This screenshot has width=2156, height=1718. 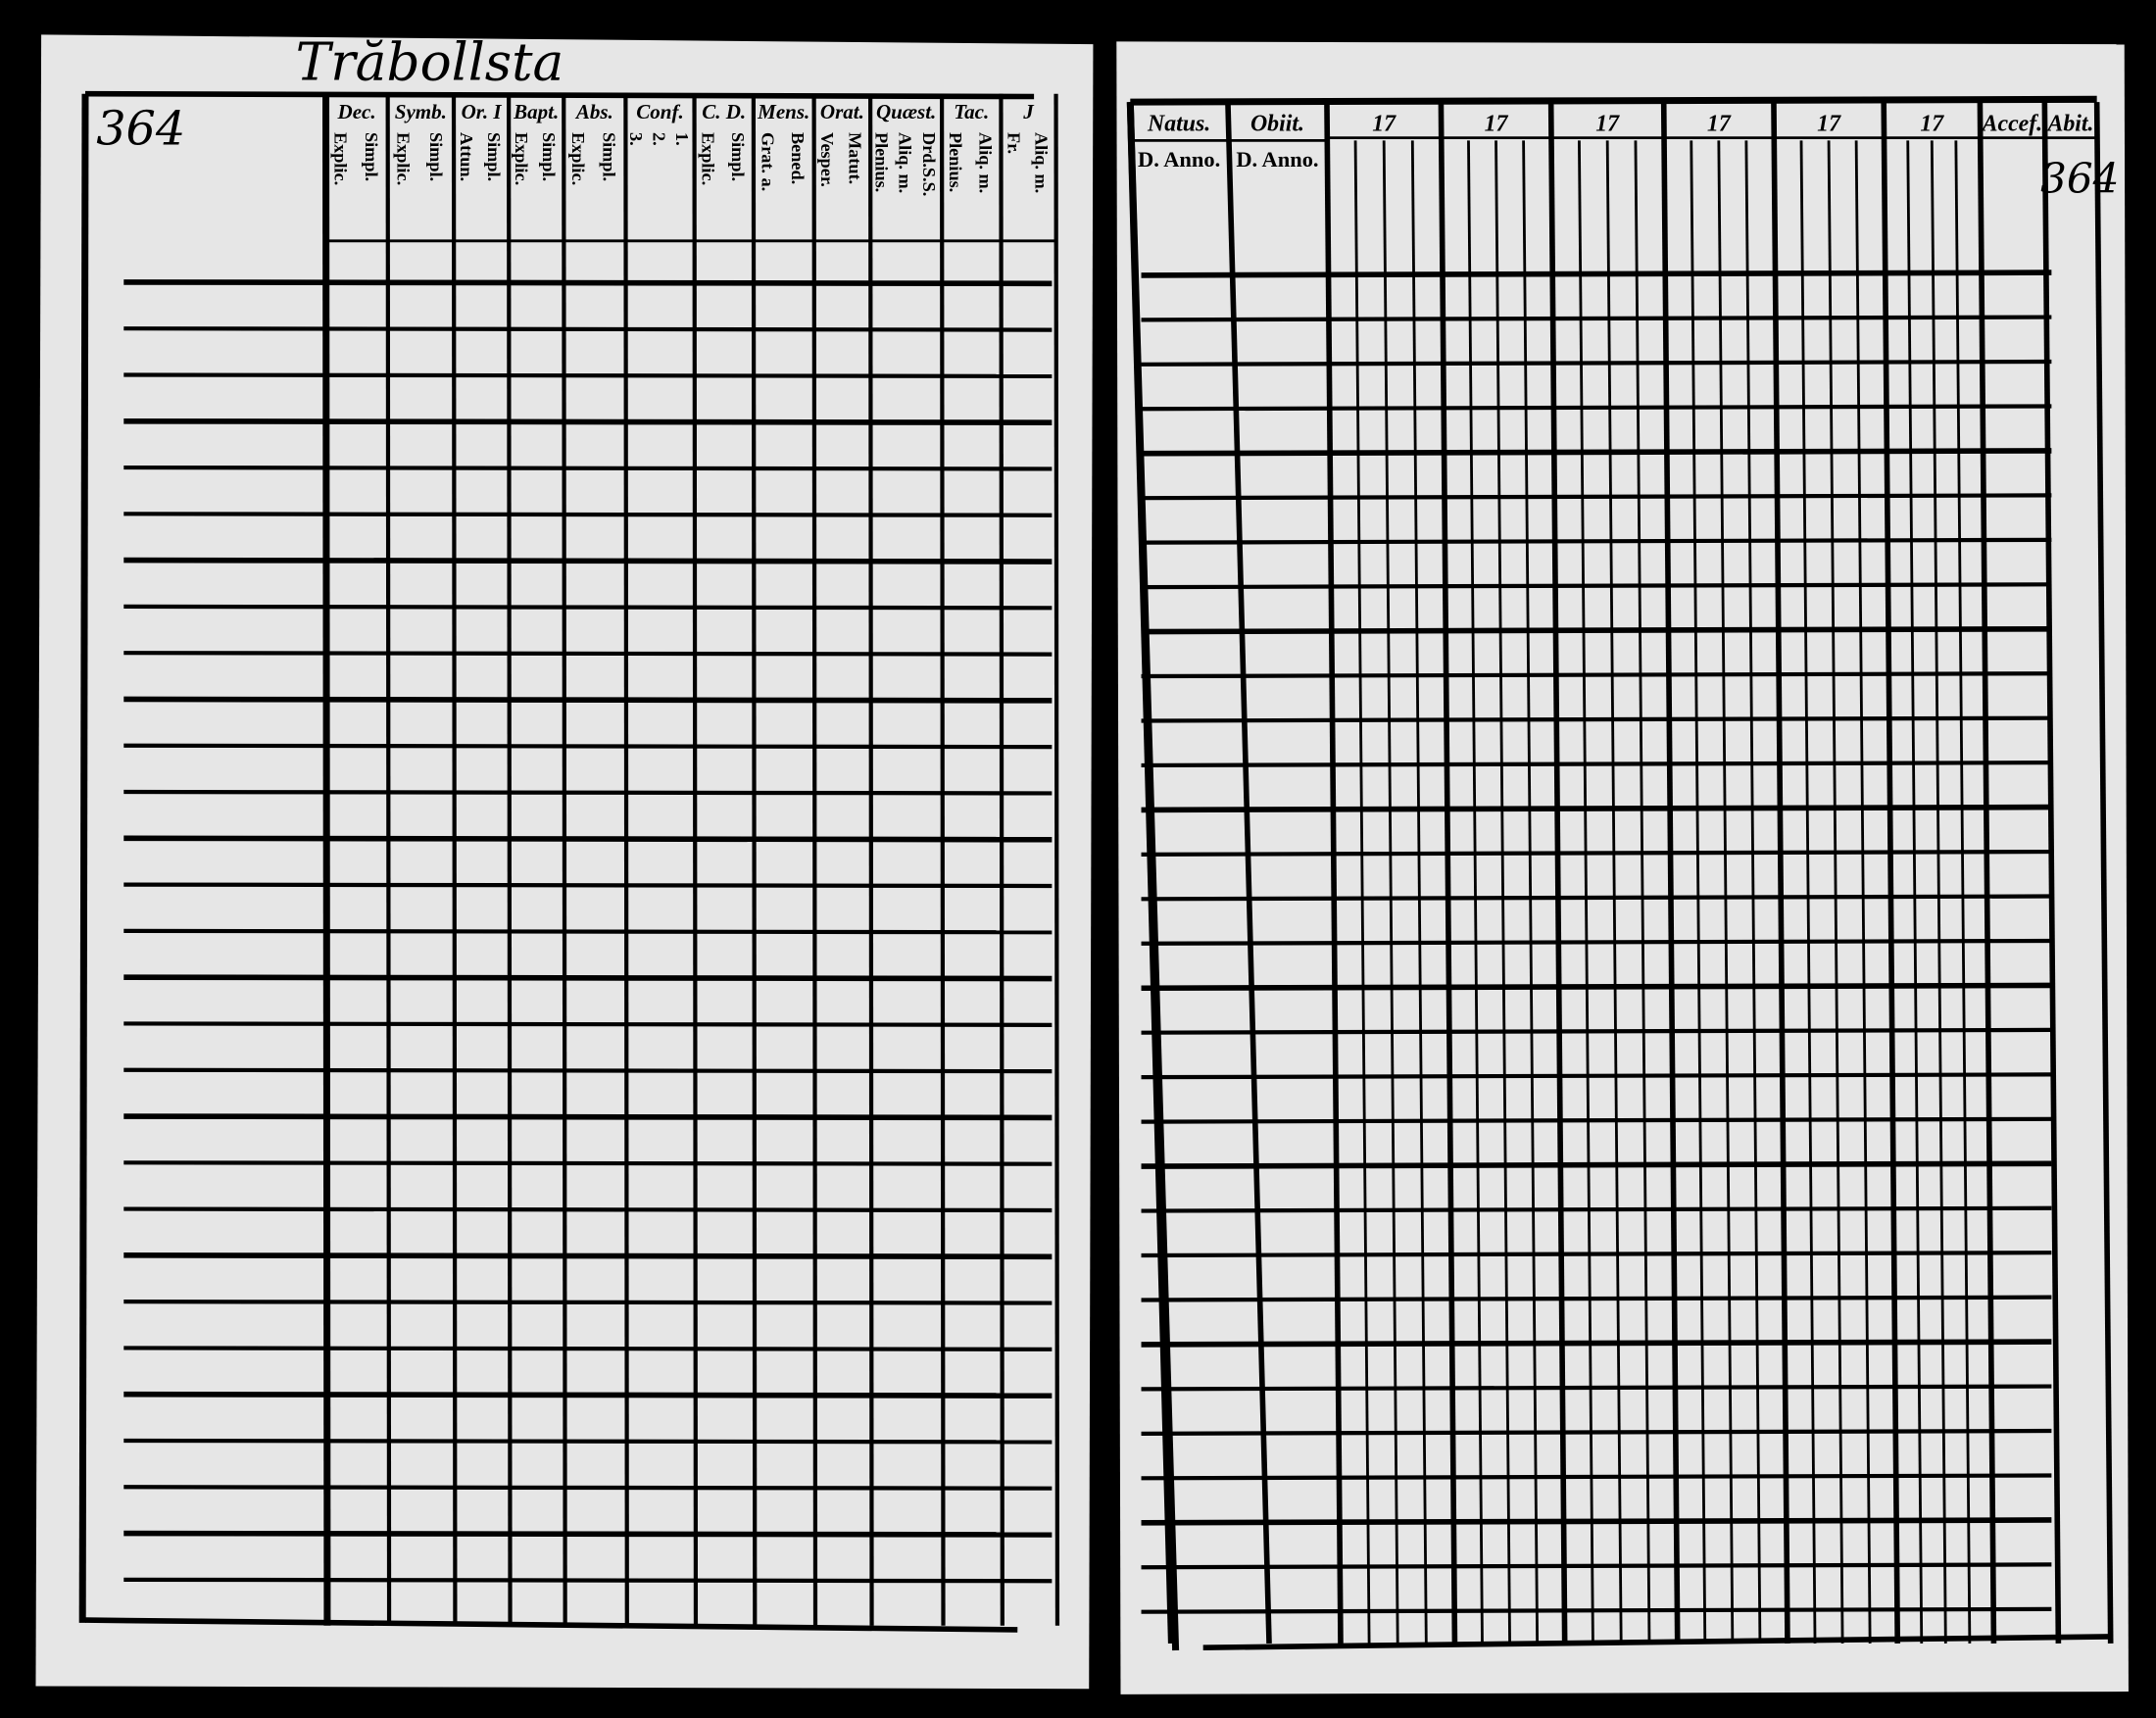 I want to click on column-header: Conf., so click(x=660, y=111).